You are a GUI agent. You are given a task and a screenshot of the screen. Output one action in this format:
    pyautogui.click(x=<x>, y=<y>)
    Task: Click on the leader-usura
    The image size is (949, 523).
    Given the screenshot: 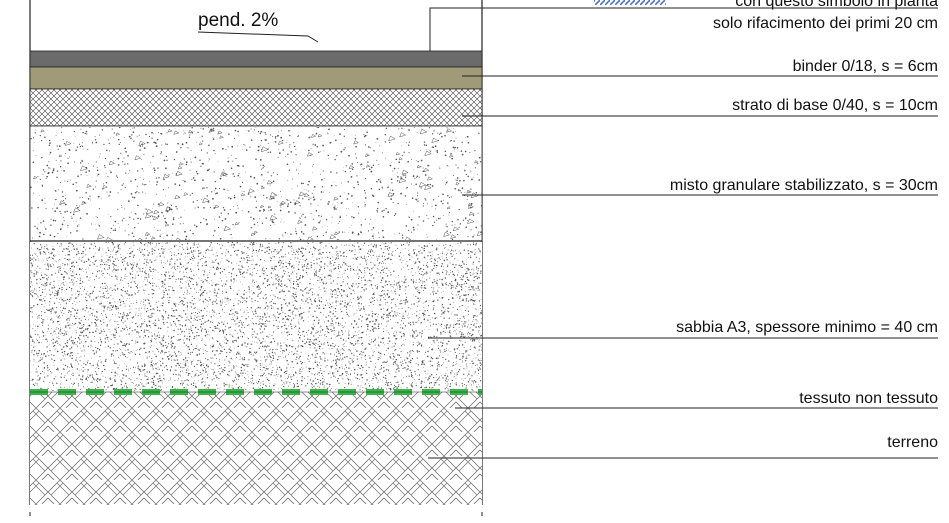 What is the action you would take?
    pyautogui.click(x=683, y=31)
    